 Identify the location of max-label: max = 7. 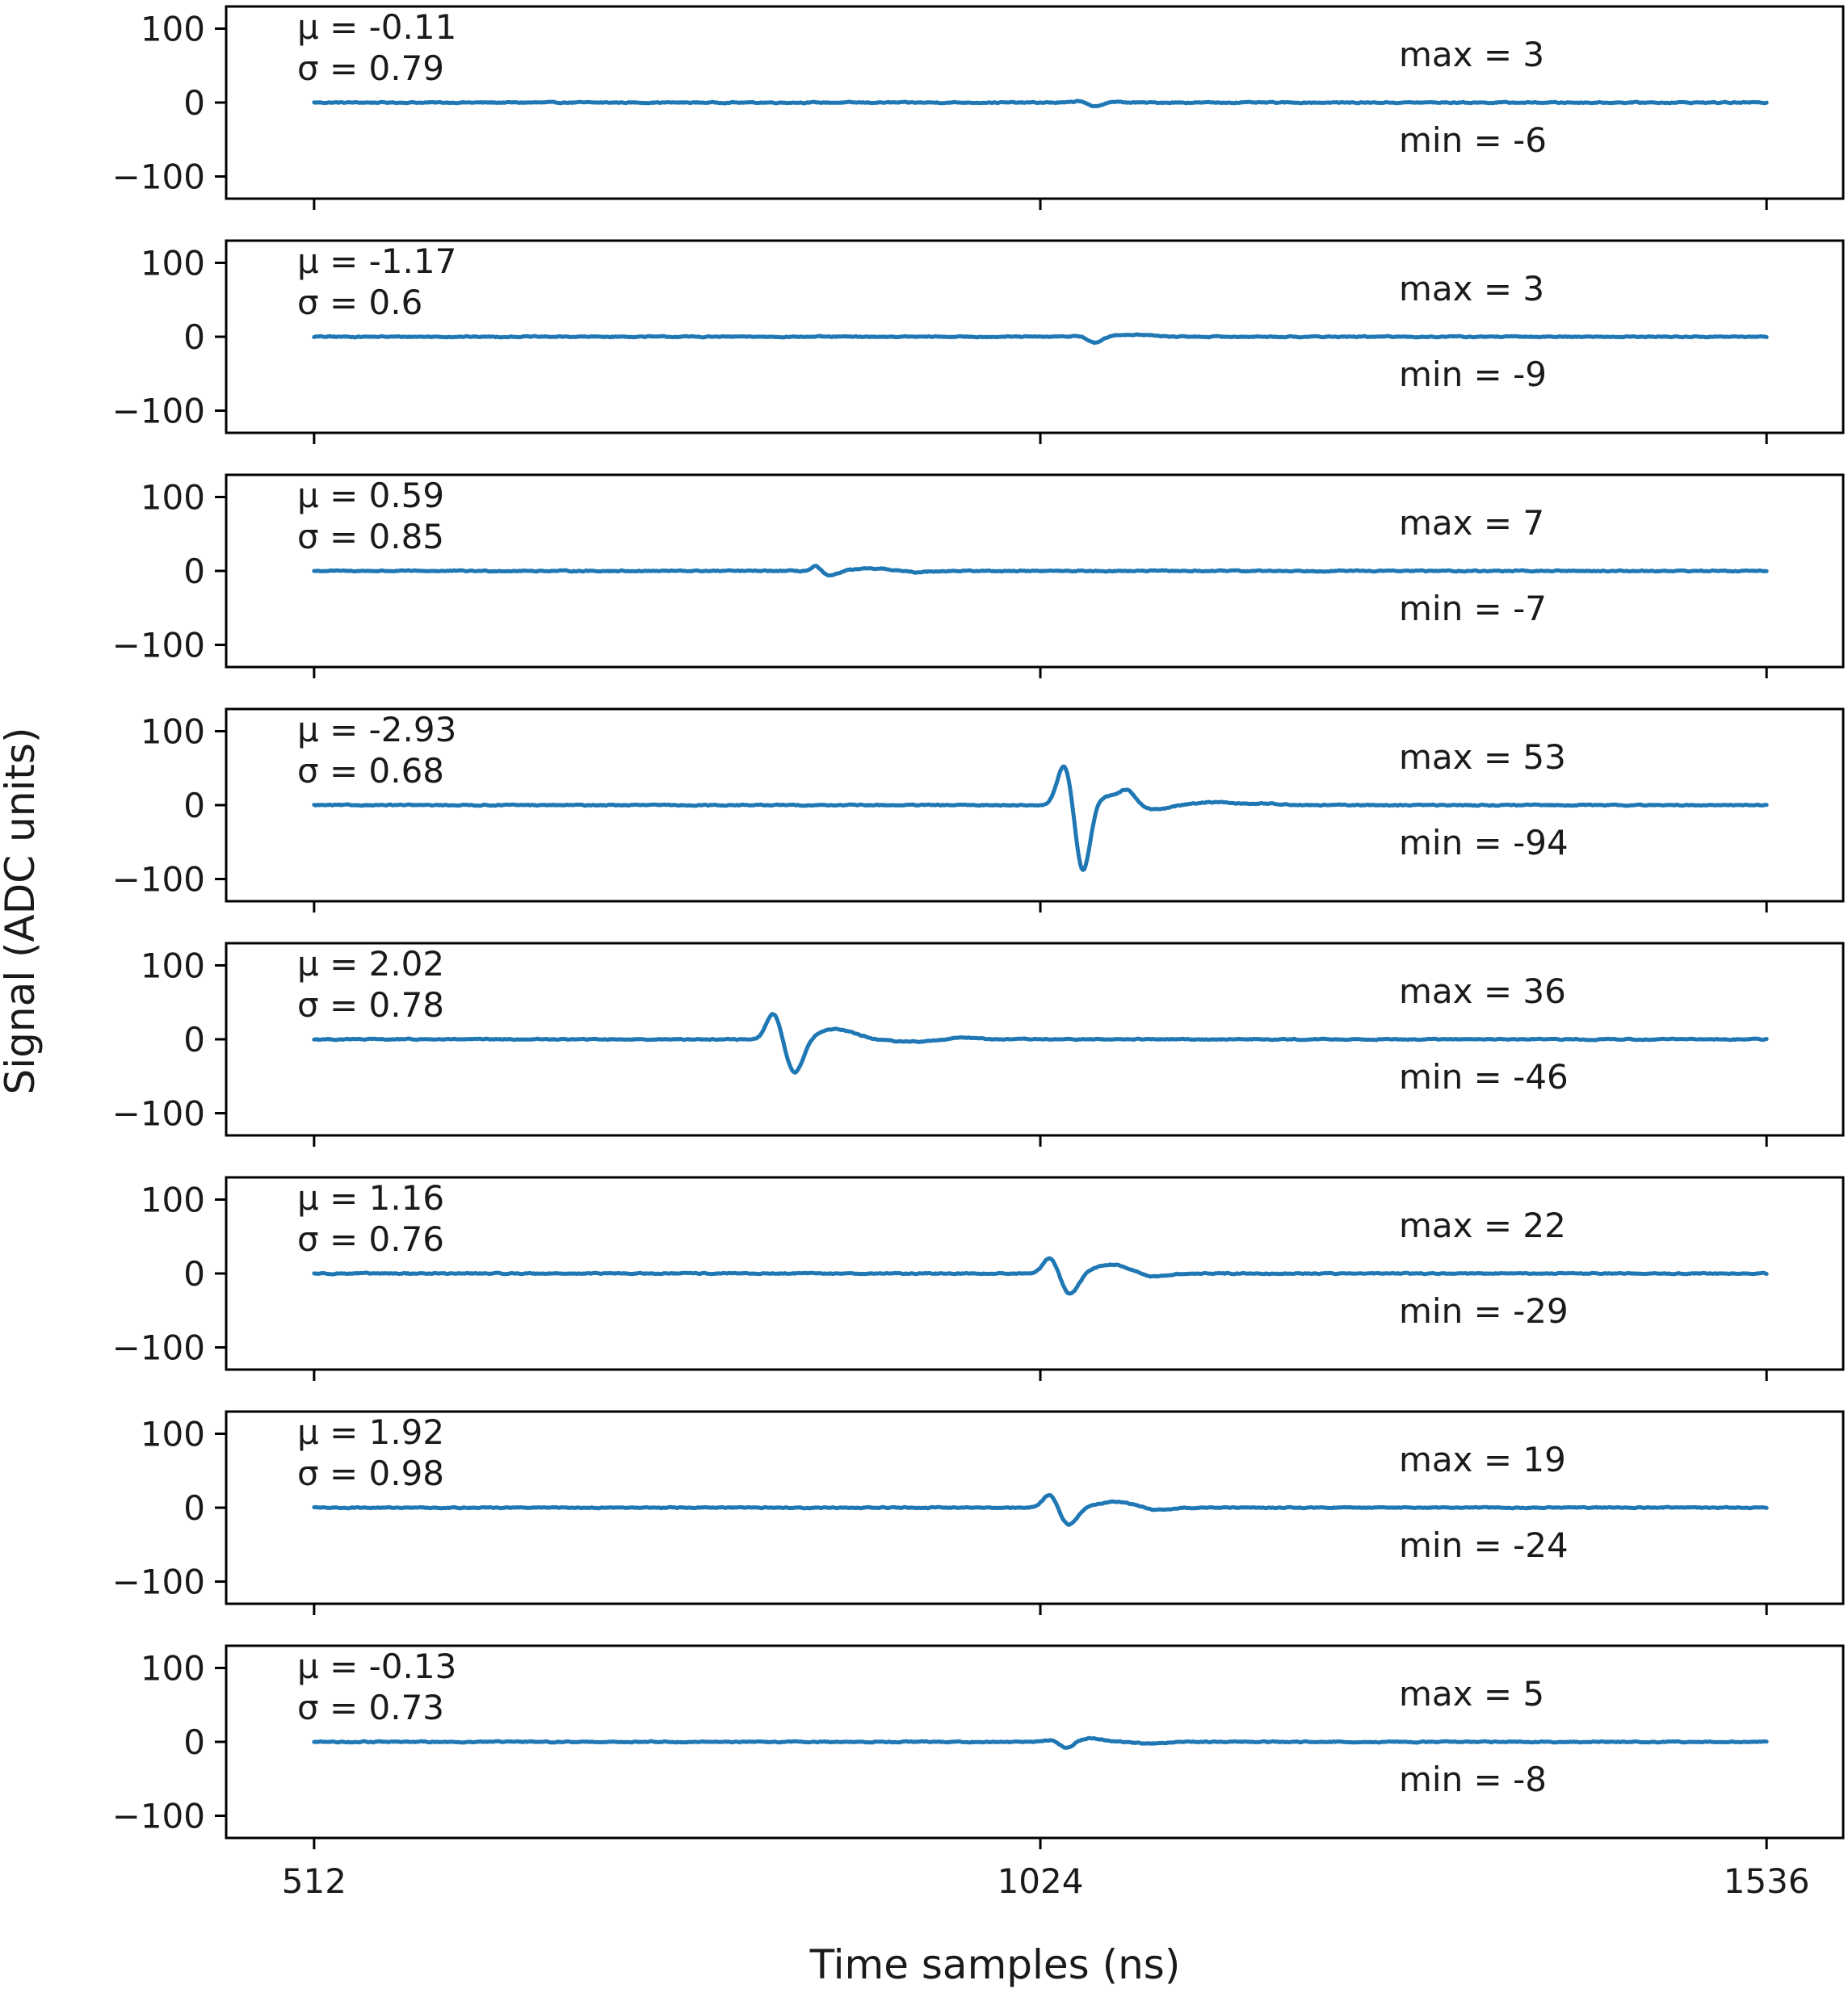
(1471, 523).